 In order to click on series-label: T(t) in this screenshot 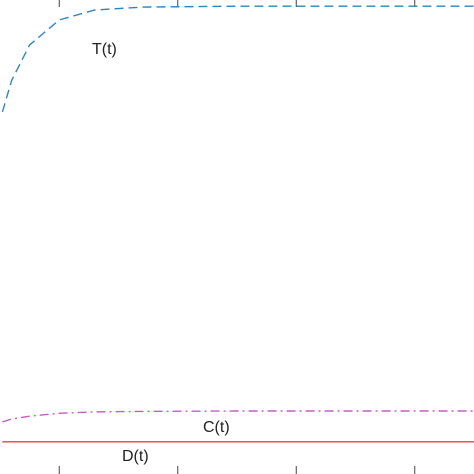, I will do `click(104, 49)`.